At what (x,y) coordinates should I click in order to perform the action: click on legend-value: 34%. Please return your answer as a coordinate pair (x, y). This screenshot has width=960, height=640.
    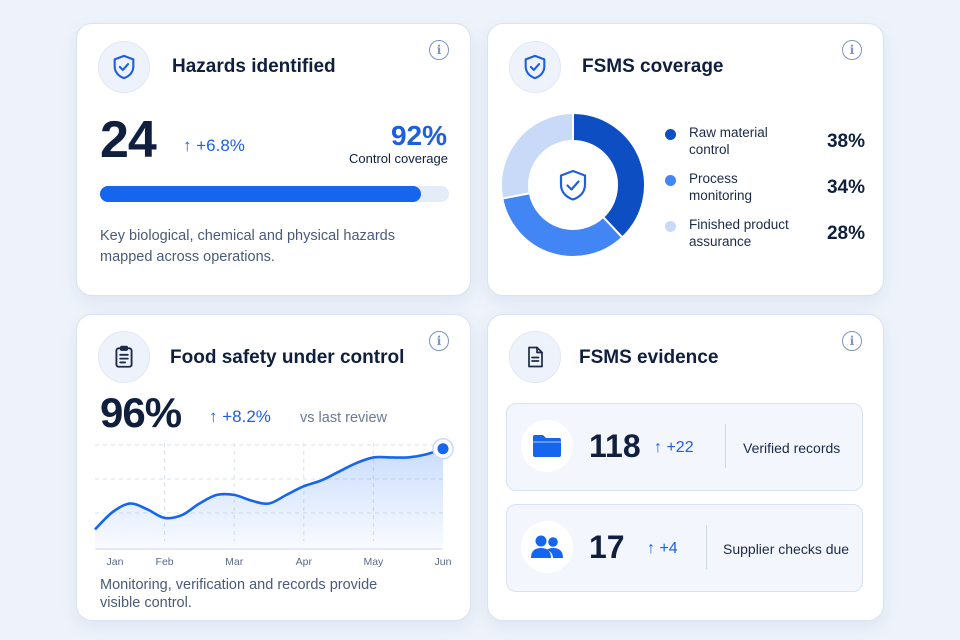
    Looking at the image, I should click on (845, 187).